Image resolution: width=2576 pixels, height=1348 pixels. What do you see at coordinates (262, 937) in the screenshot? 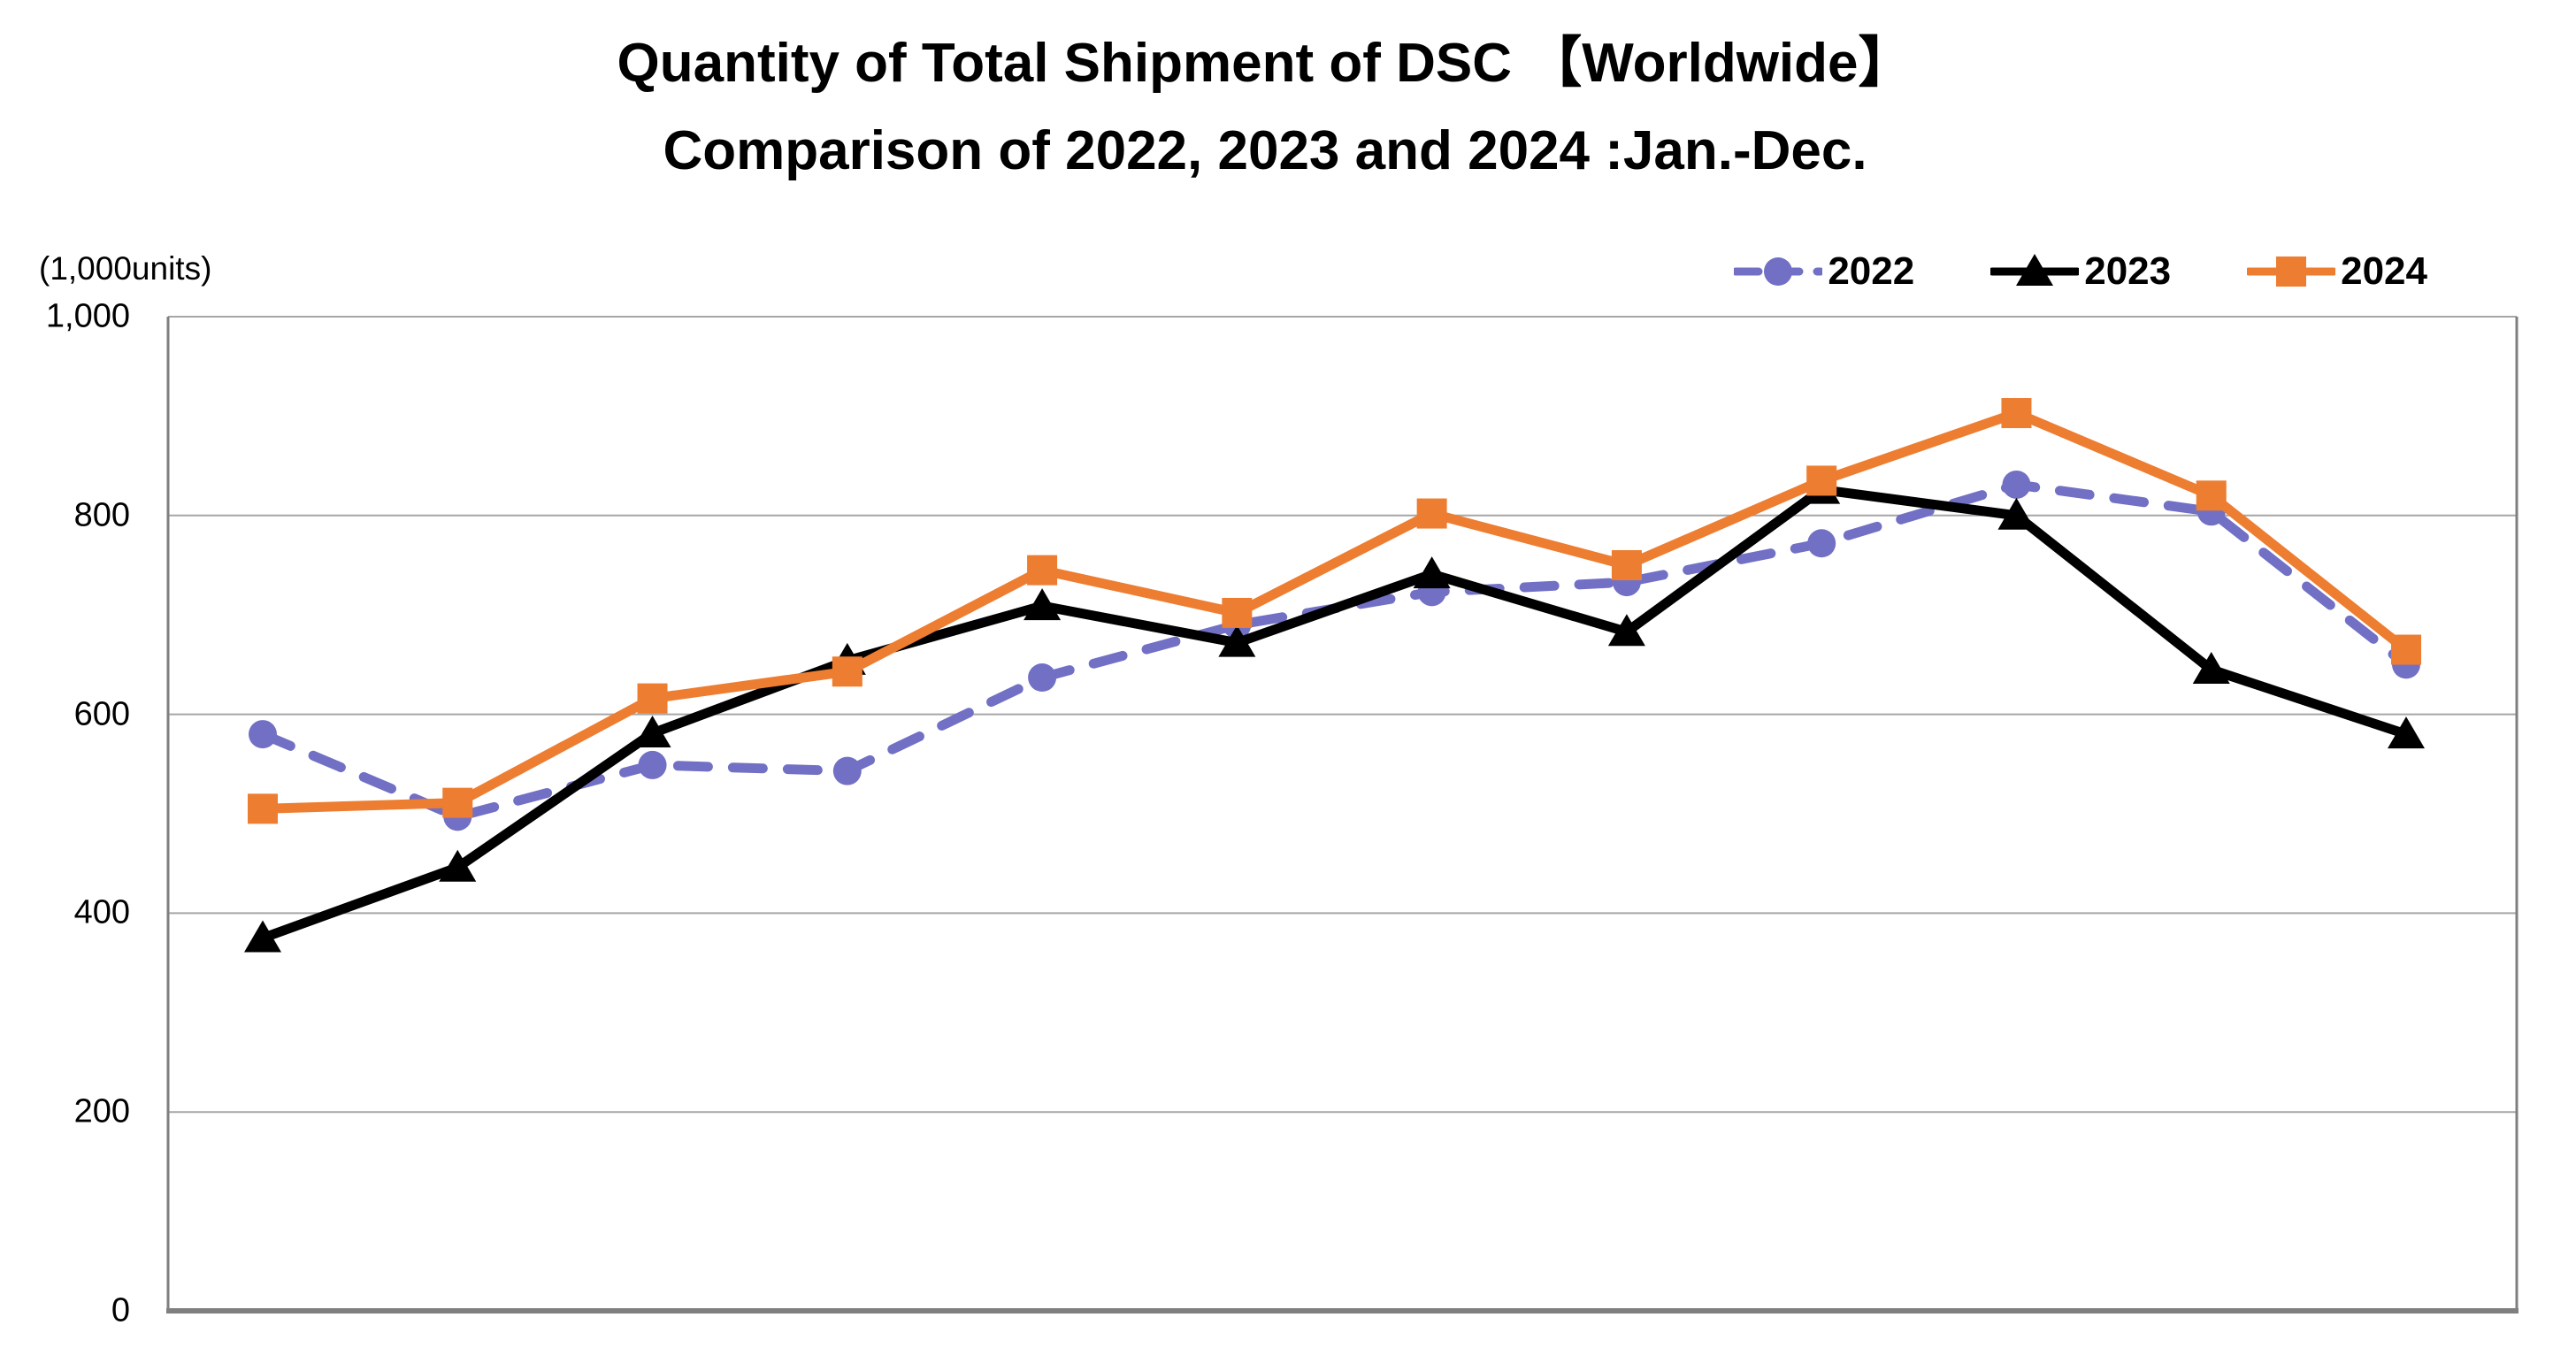
I see `marker-2023-Jan` at bounding box center [262, 937].